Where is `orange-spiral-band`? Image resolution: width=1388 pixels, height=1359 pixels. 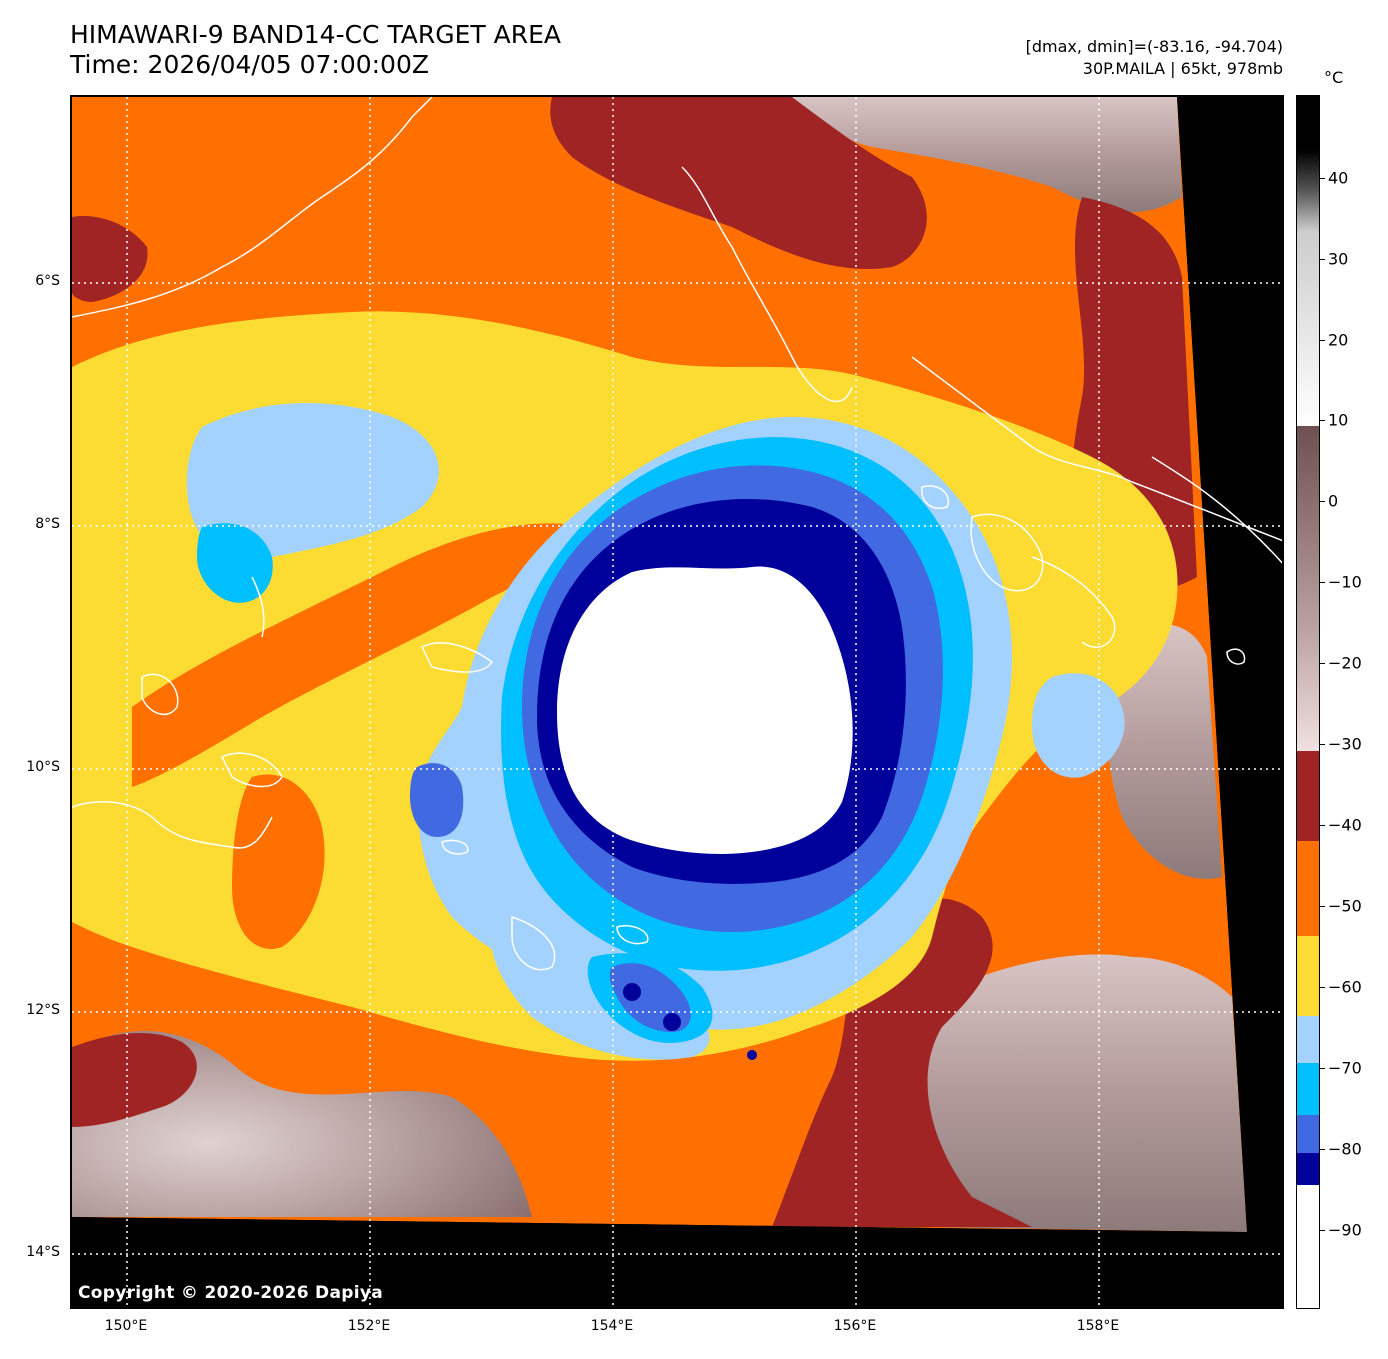
orange-spiral-band is located at coordinates (358, 655).